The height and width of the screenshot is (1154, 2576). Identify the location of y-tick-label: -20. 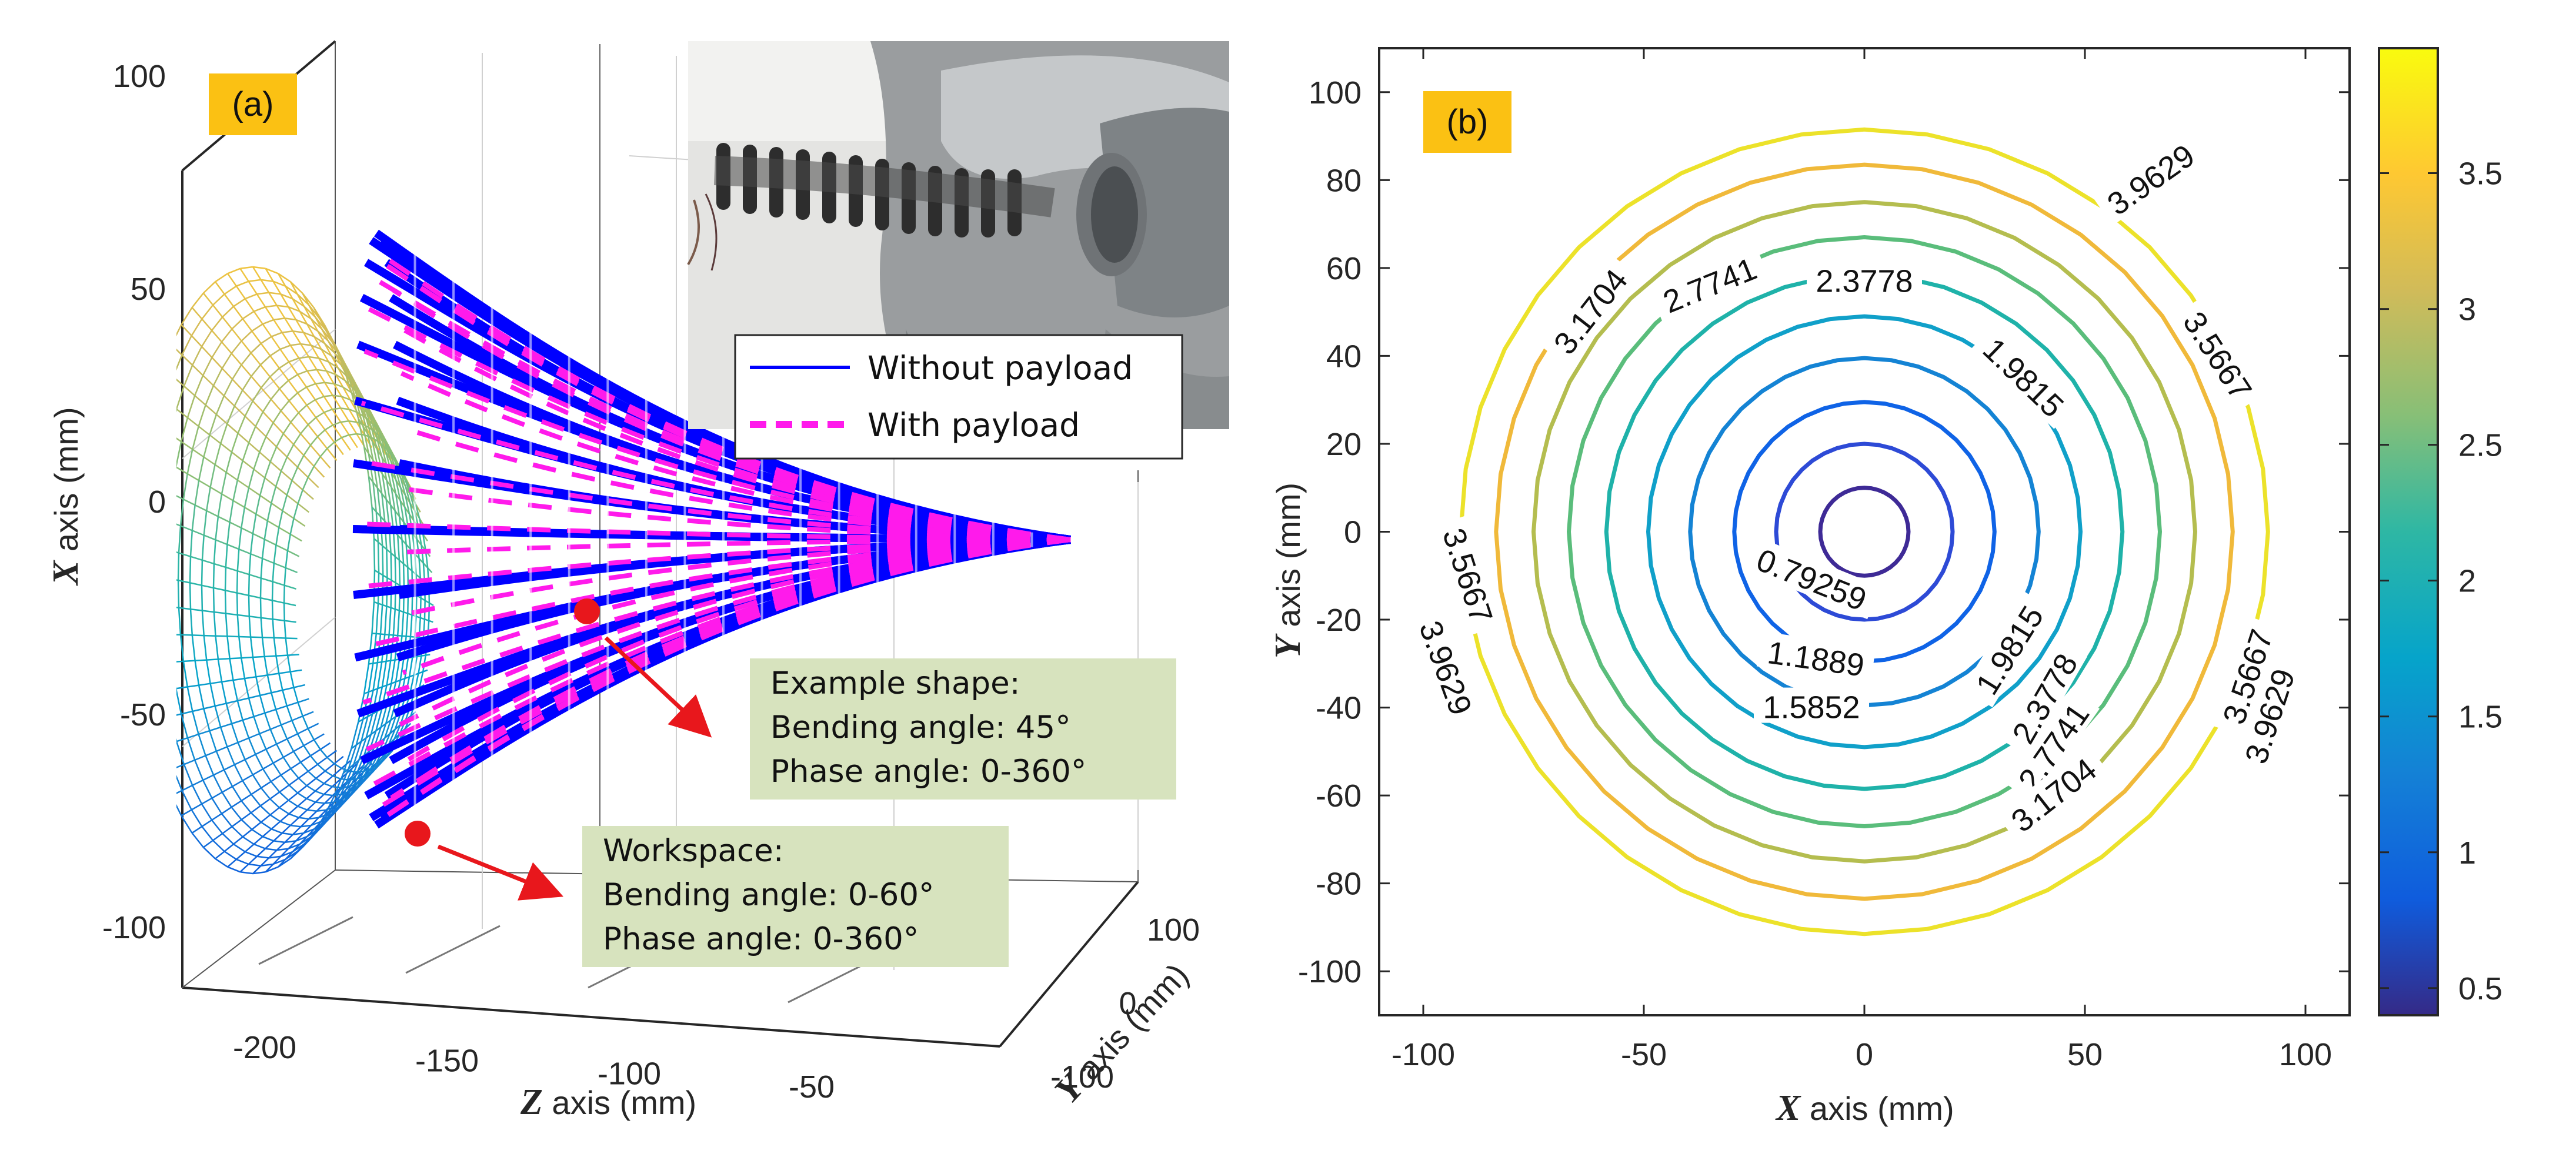
(1339, 621).